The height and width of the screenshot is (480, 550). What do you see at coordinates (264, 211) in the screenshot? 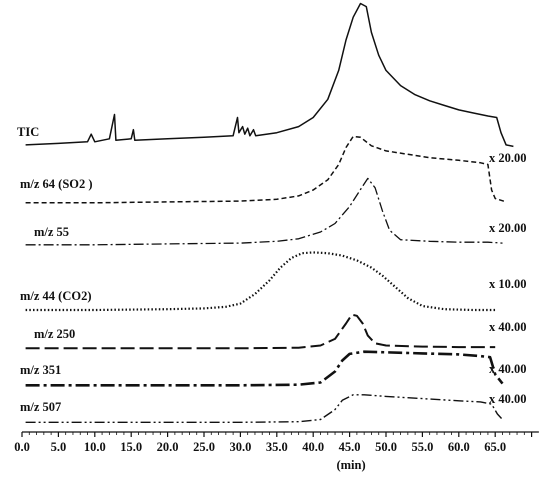
I see `trace-2-line` at bounding box center [264, 211].